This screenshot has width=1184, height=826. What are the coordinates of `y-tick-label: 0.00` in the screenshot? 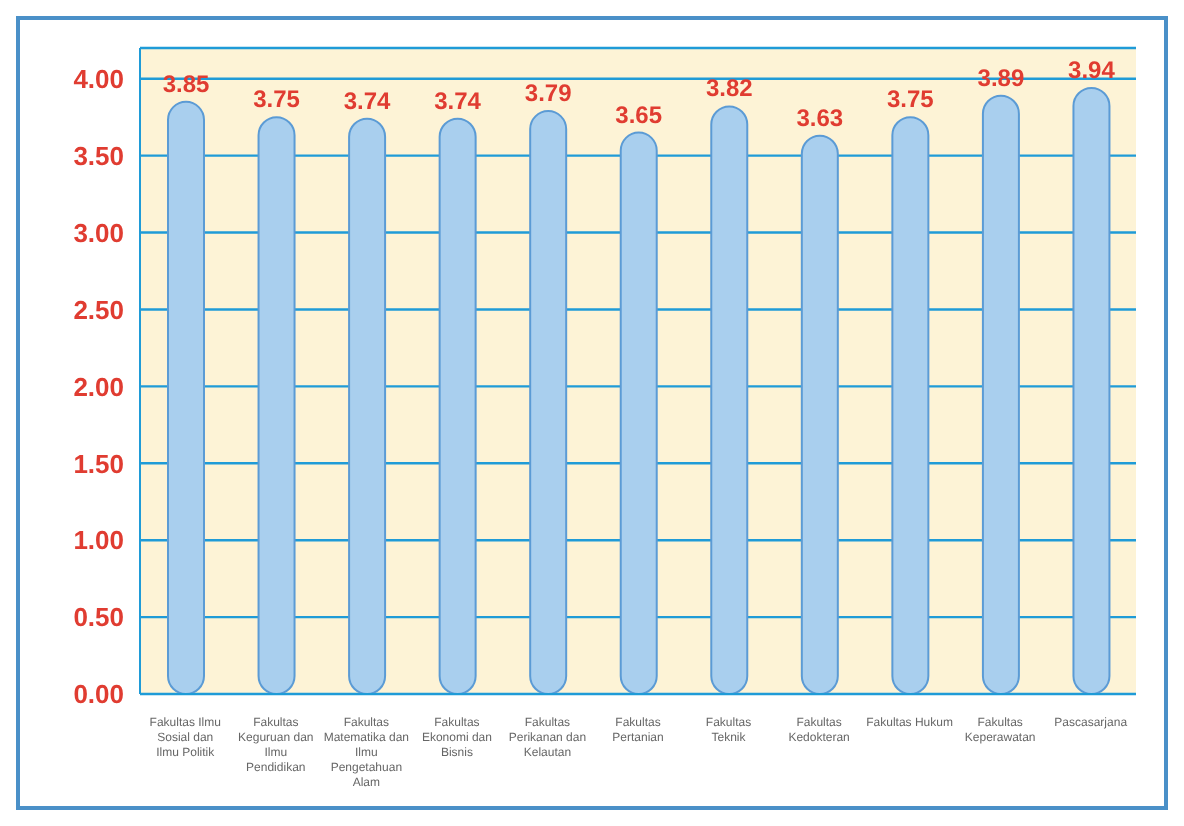 It's located at (98, 694).